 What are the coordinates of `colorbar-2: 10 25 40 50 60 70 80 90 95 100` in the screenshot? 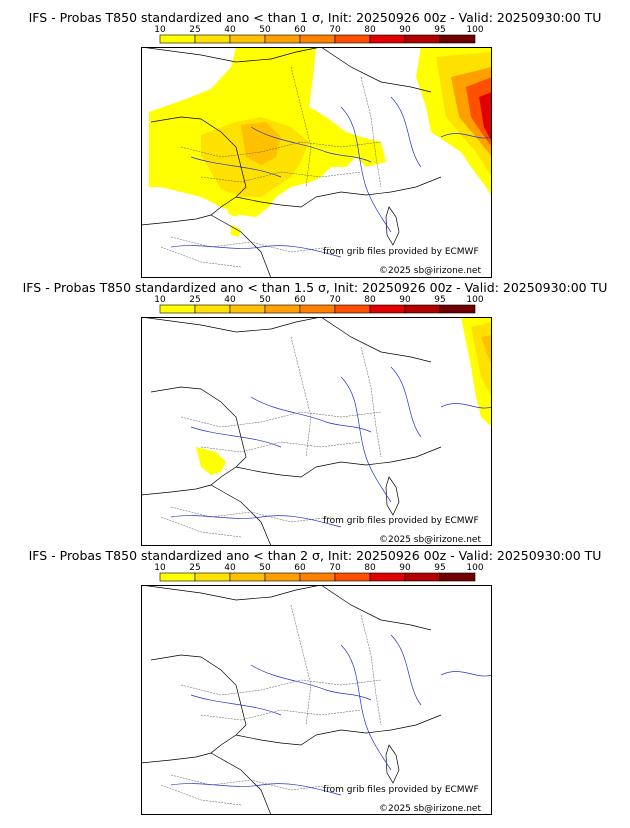 It's located at (319, 304).